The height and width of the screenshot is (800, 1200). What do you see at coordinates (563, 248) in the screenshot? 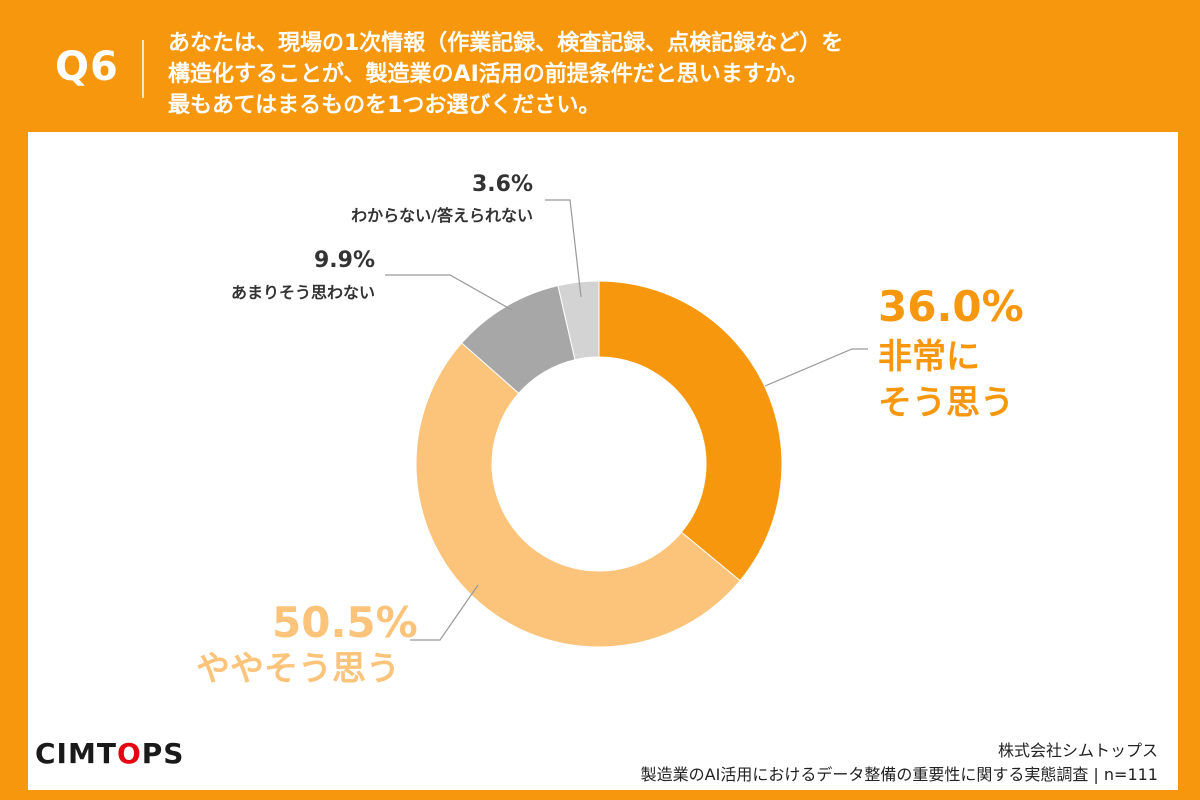
I see `leader-line-unknown` at bounding box center [563, 248].